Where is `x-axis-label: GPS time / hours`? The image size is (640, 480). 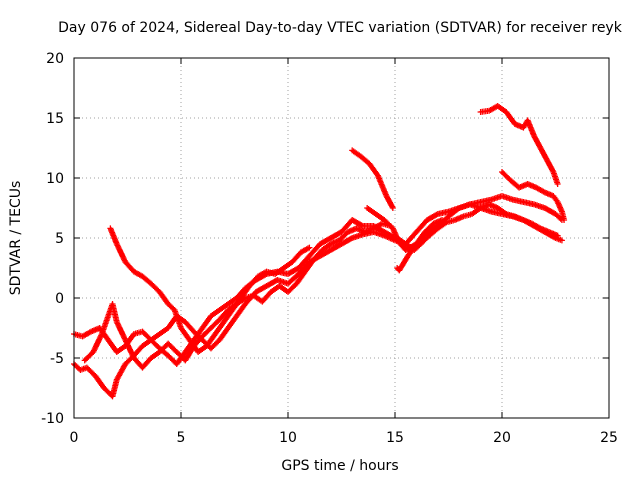
x-axis-label: GPS time / hours is located at coordinates (339, 466).